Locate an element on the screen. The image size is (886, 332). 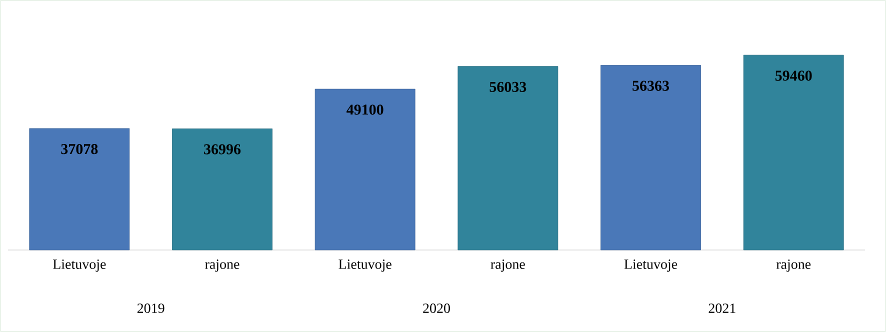
text: 2021 is located at coordinates (722, 308).